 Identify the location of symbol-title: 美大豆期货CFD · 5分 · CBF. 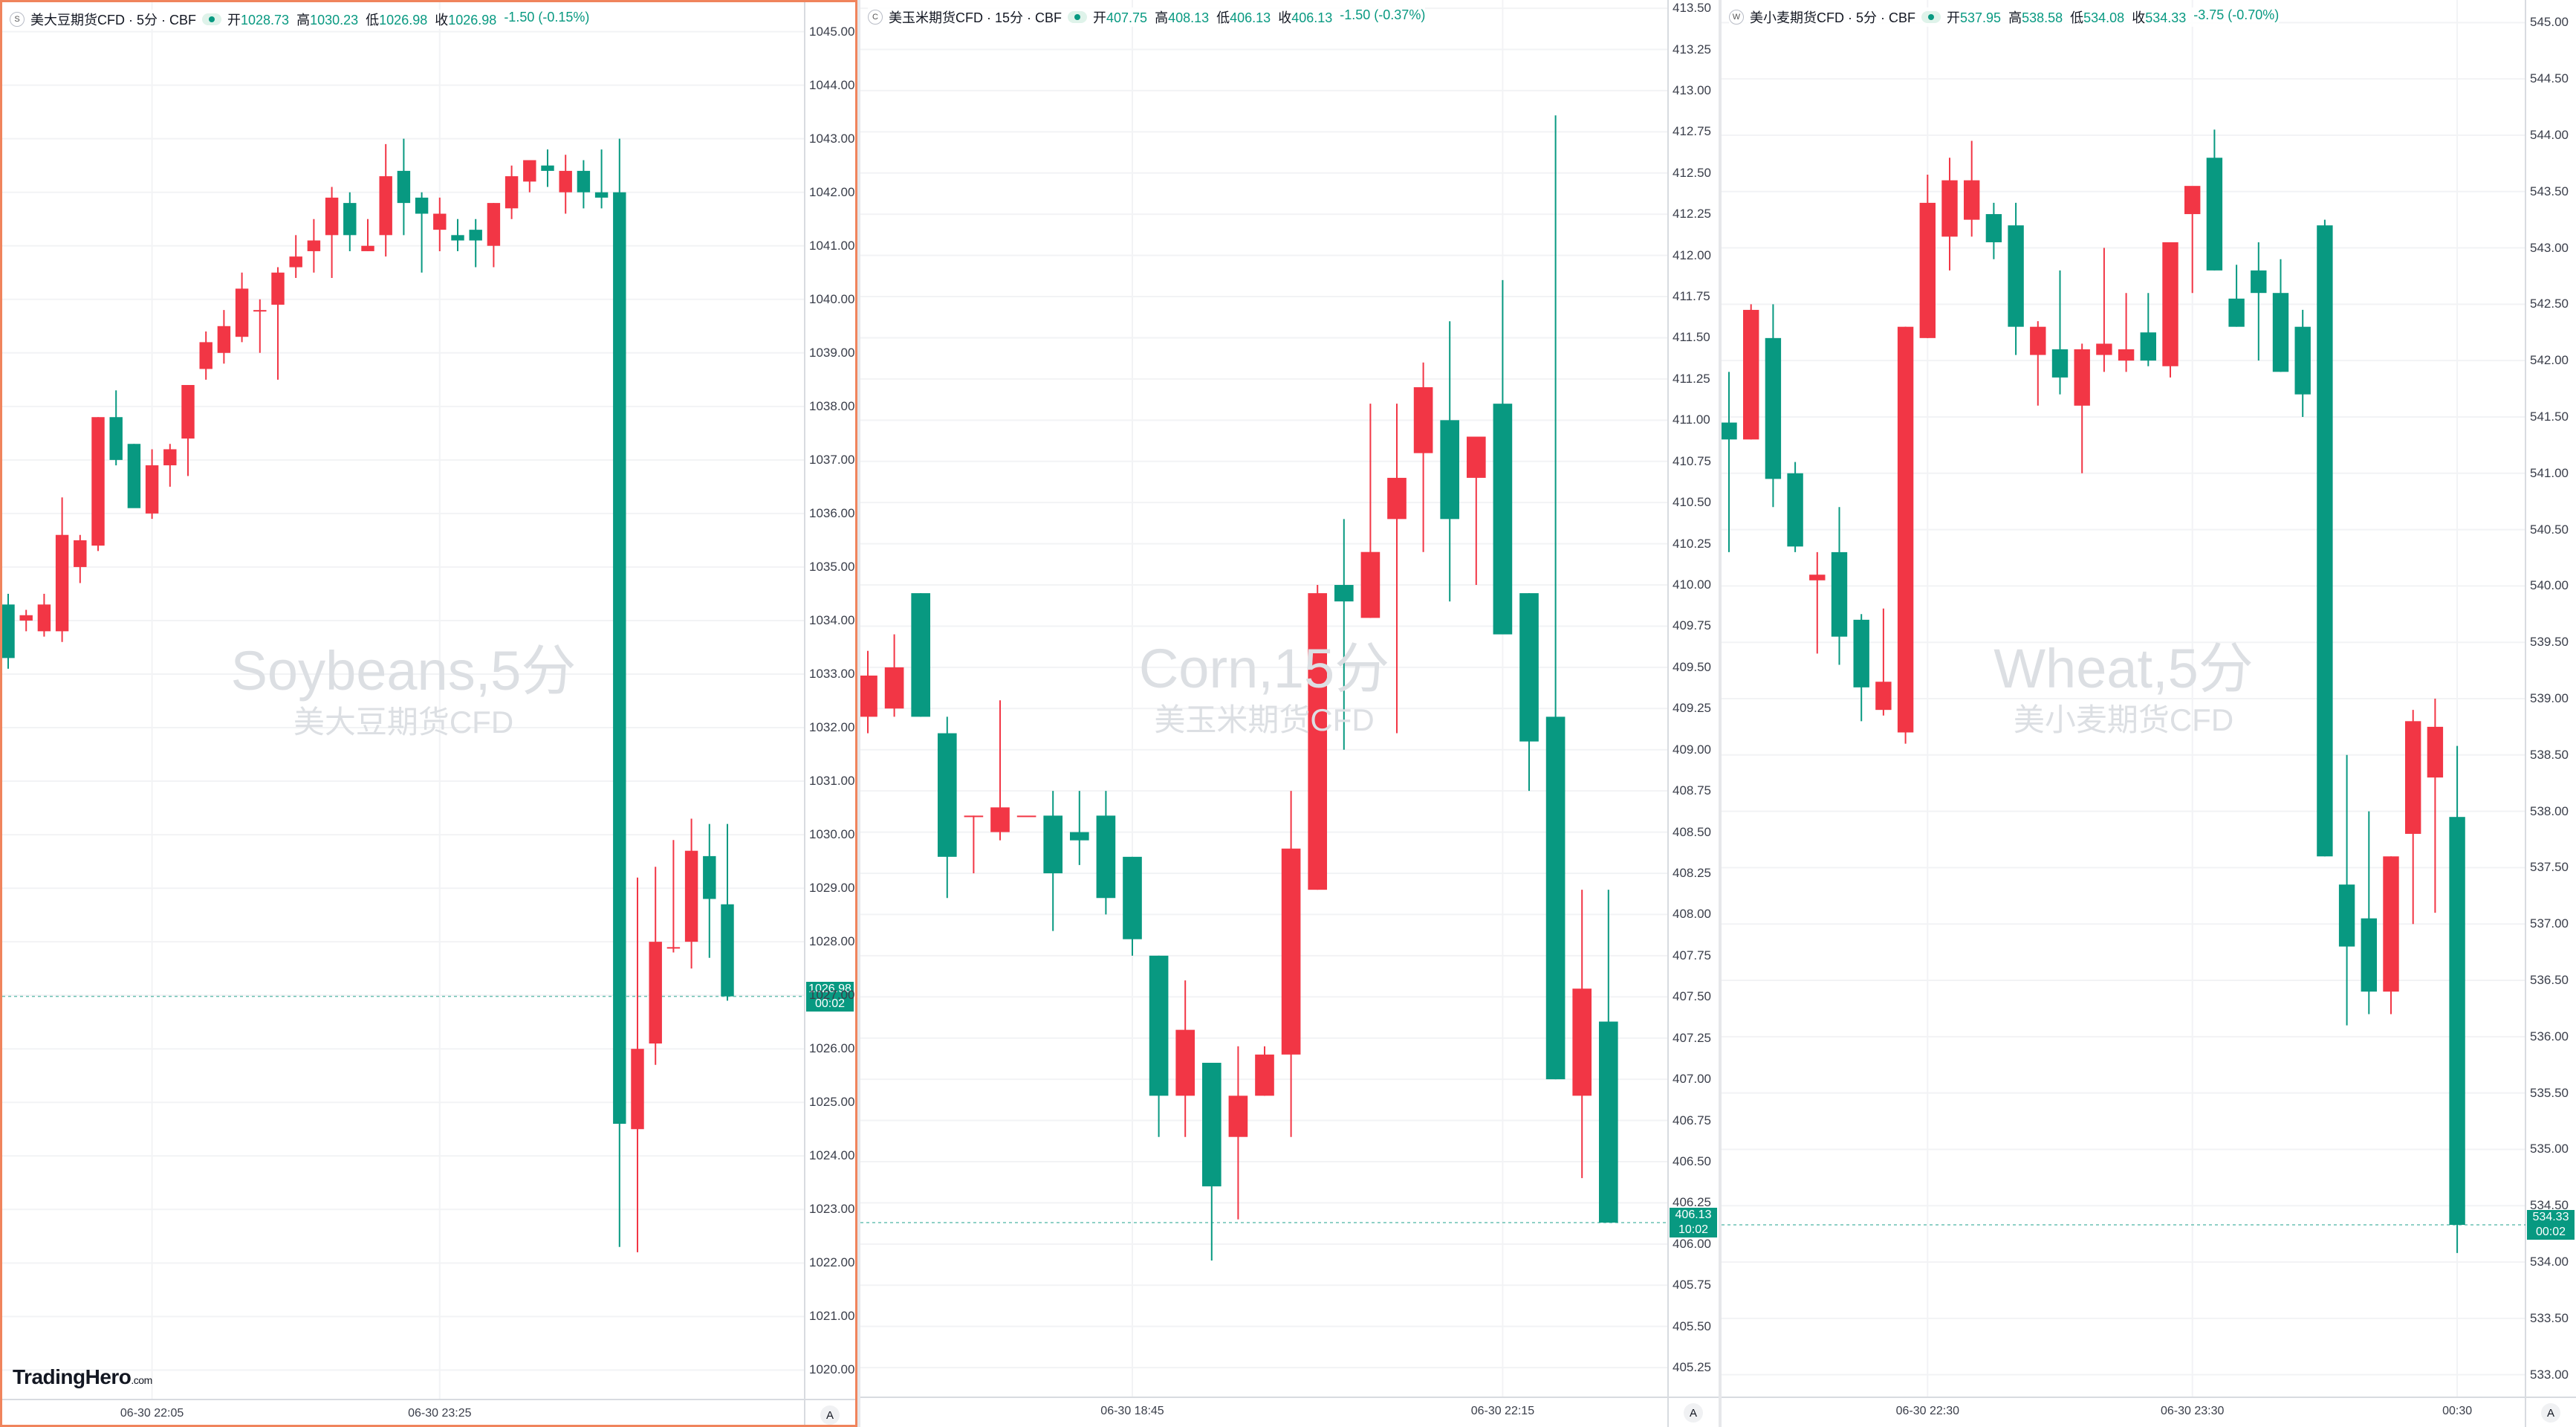
(113, 20).